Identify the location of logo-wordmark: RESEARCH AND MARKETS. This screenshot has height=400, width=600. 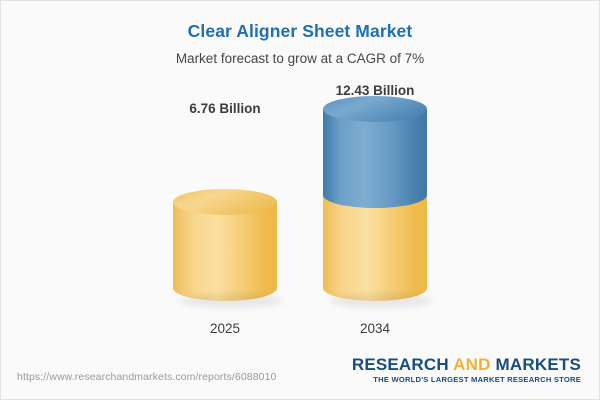
(466, 365).